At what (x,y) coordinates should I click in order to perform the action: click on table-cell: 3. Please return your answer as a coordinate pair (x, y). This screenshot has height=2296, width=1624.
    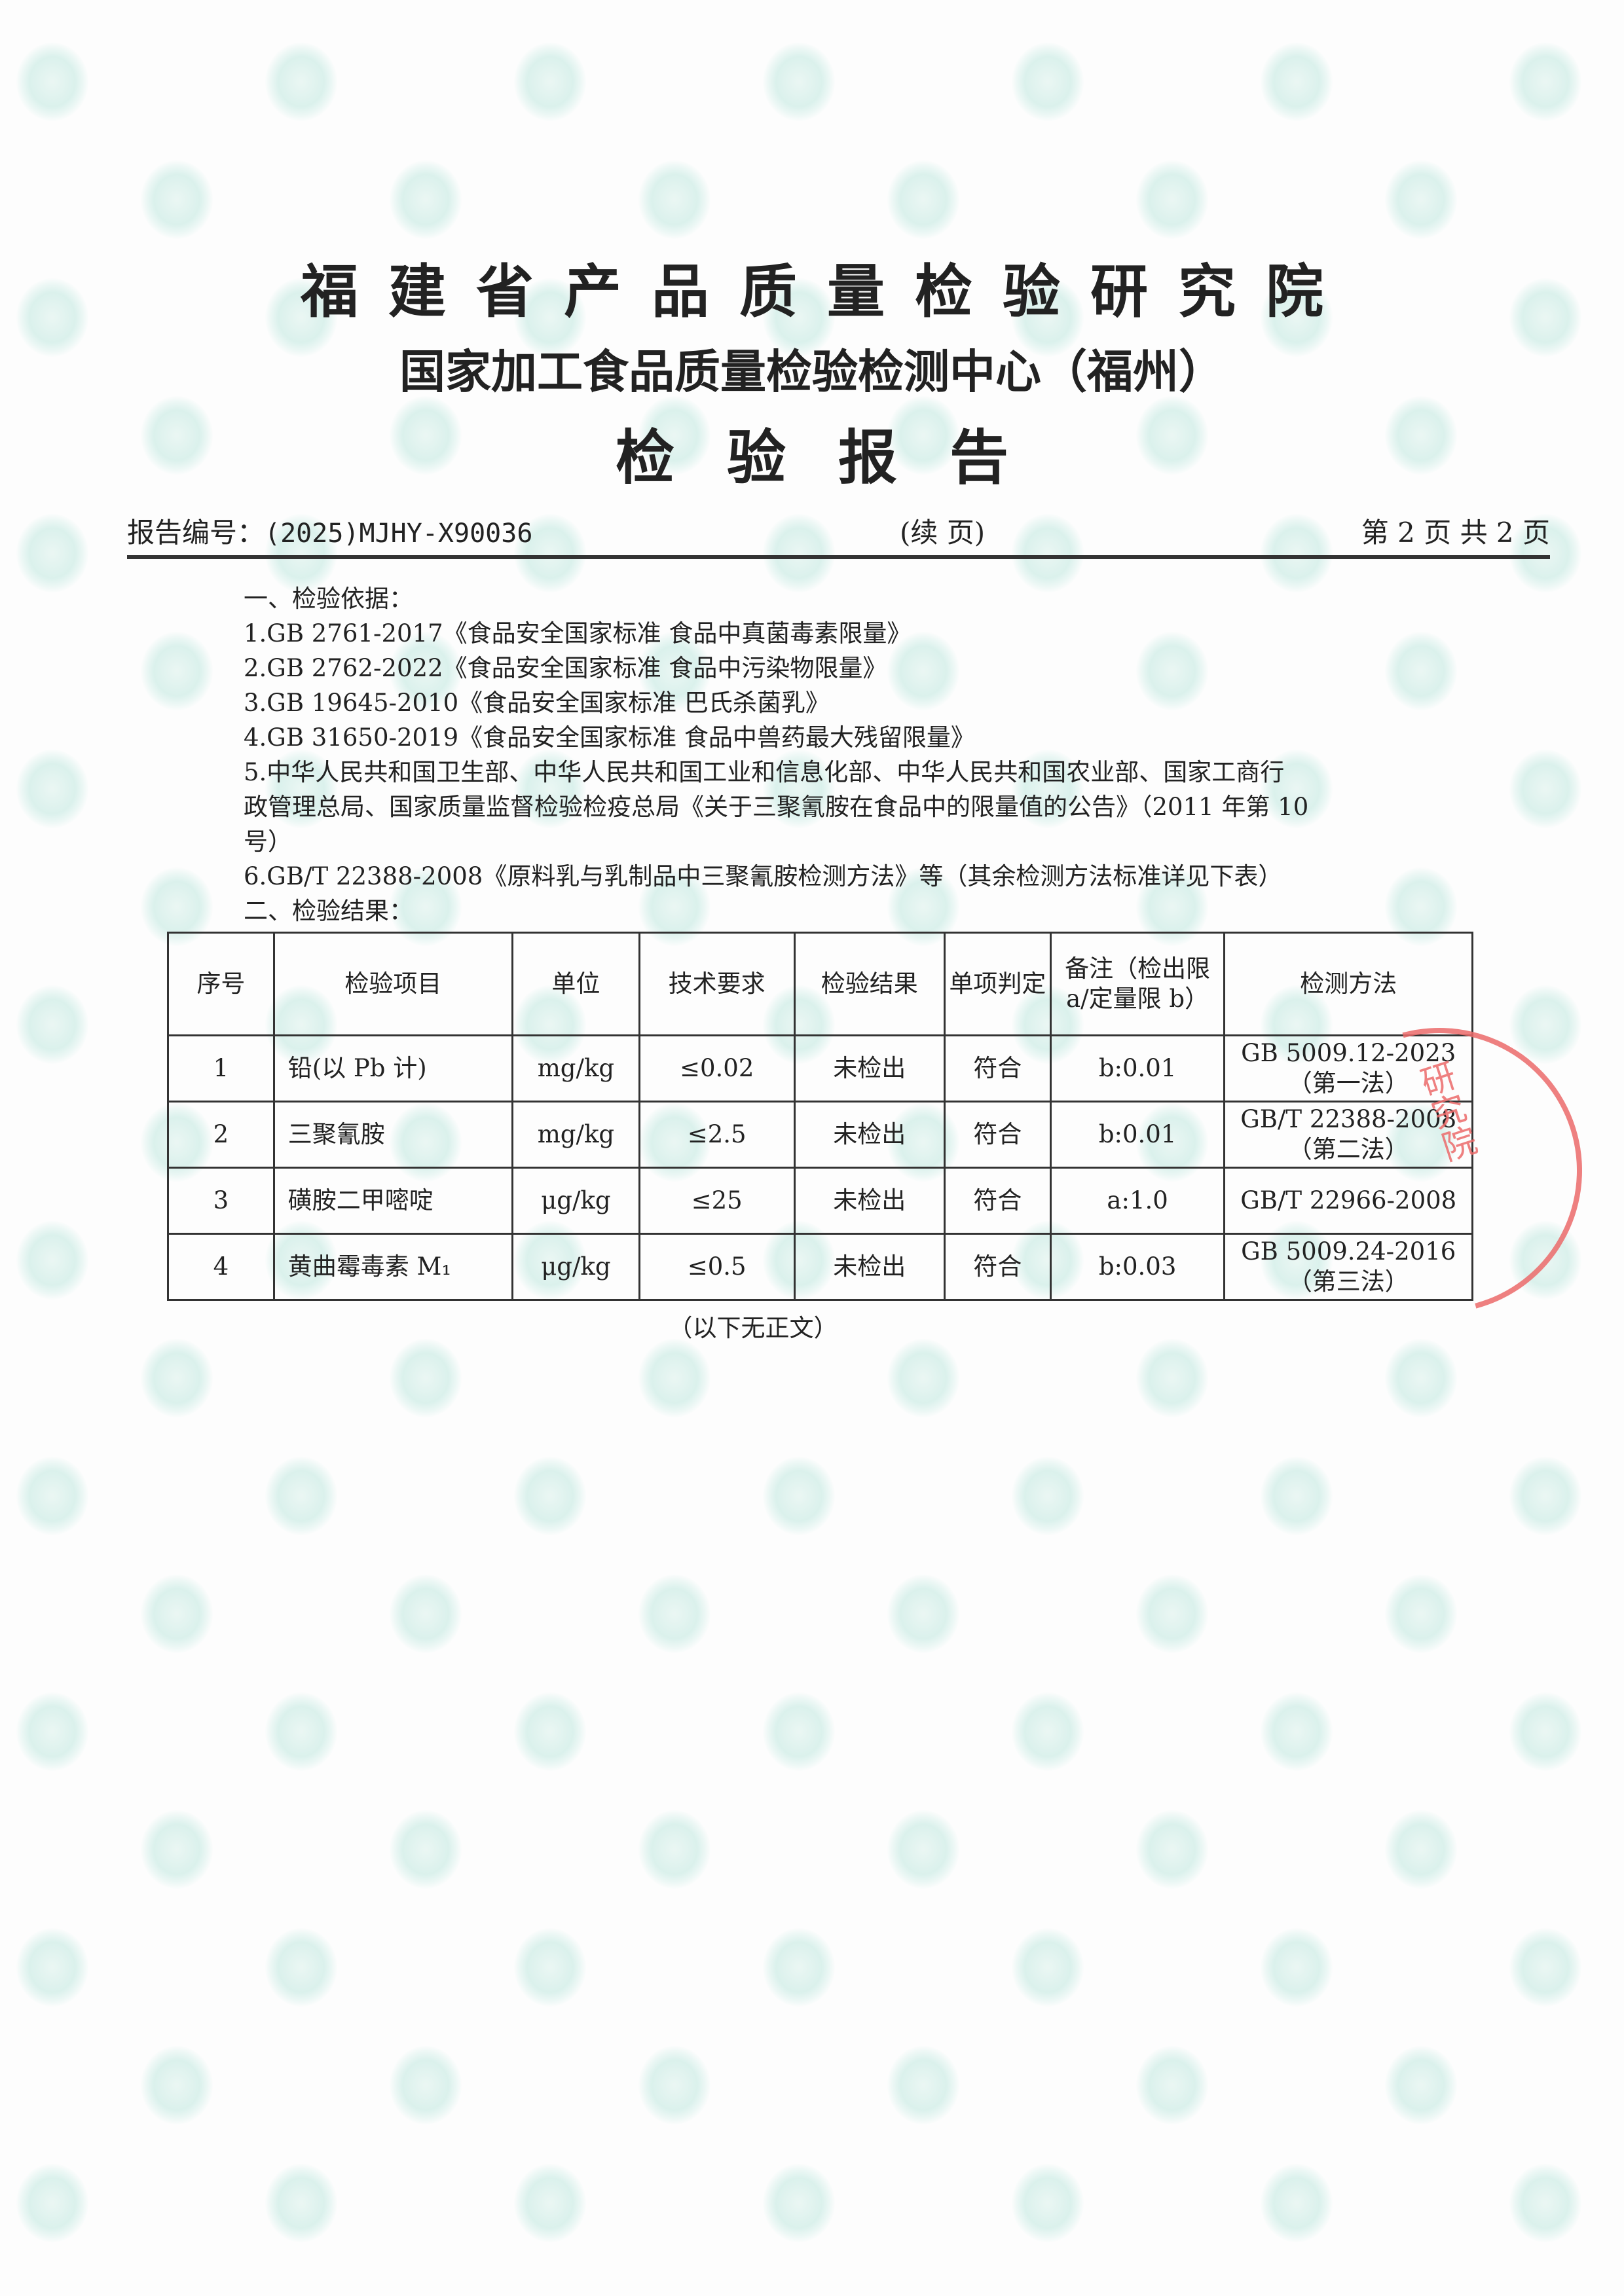
    Looking at the image, I should click on (221, 1201).